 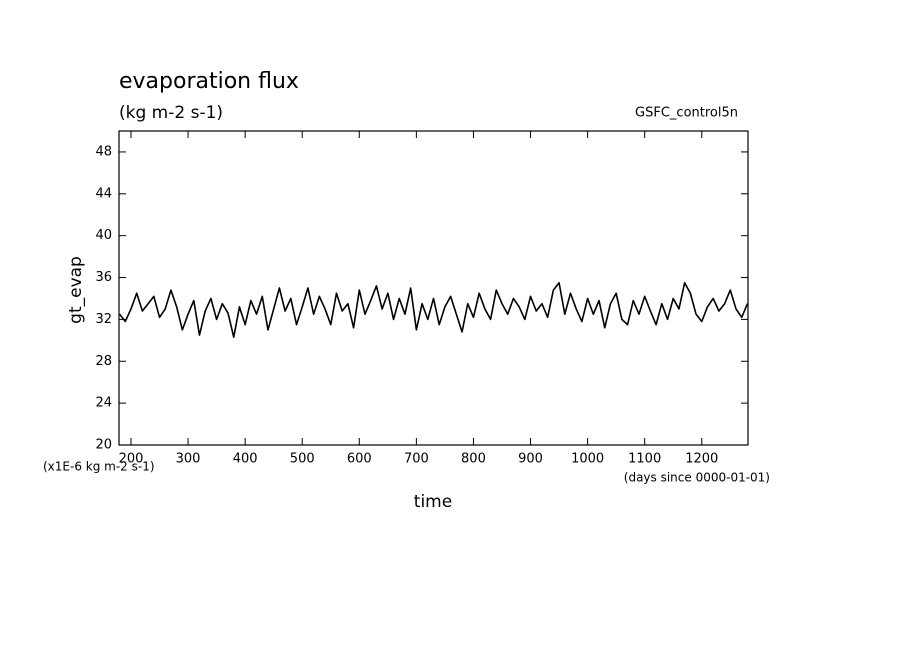 I want to click on data-line, so click(x=433, y=309).